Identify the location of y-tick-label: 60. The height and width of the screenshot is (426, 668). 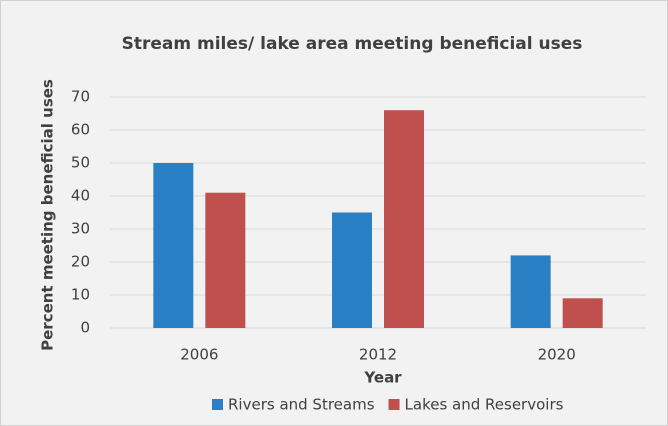
(80, 130).